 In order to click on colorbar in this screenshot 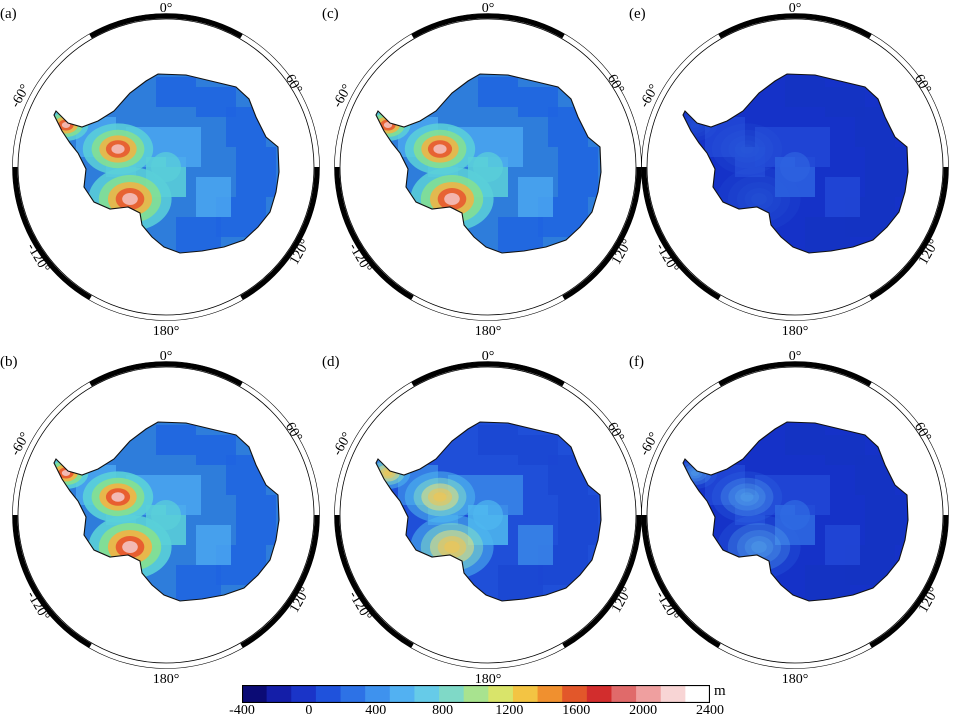, I will do `click(476, 694)`.